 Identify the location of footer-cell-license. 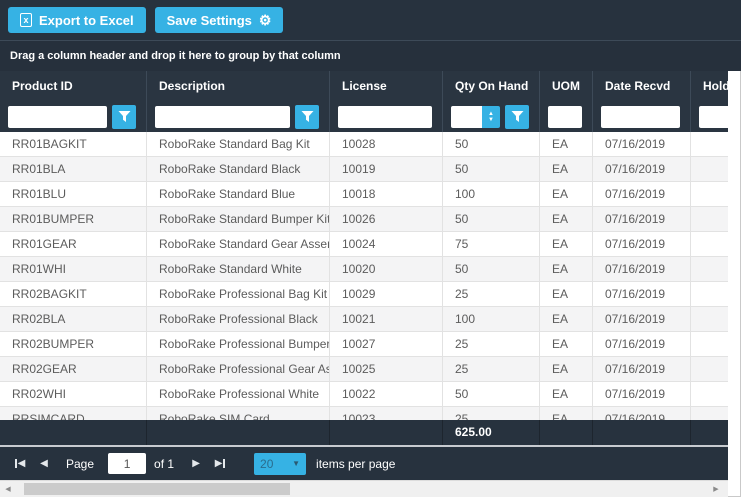
(386, 432).